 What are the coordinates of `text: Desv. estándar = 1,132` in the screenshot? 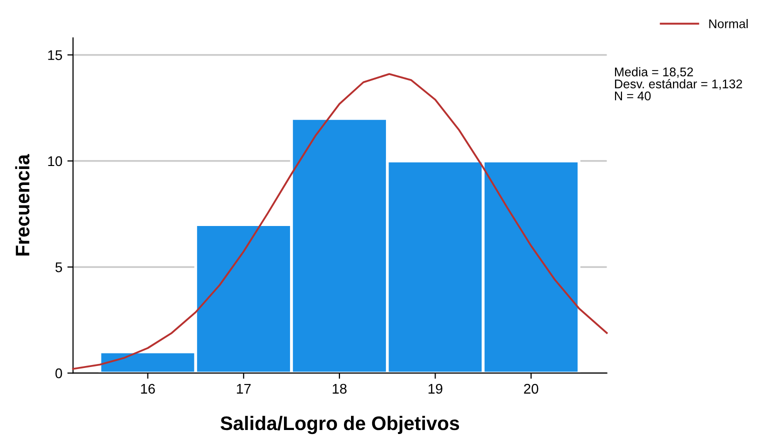 It's located at (678, 84).